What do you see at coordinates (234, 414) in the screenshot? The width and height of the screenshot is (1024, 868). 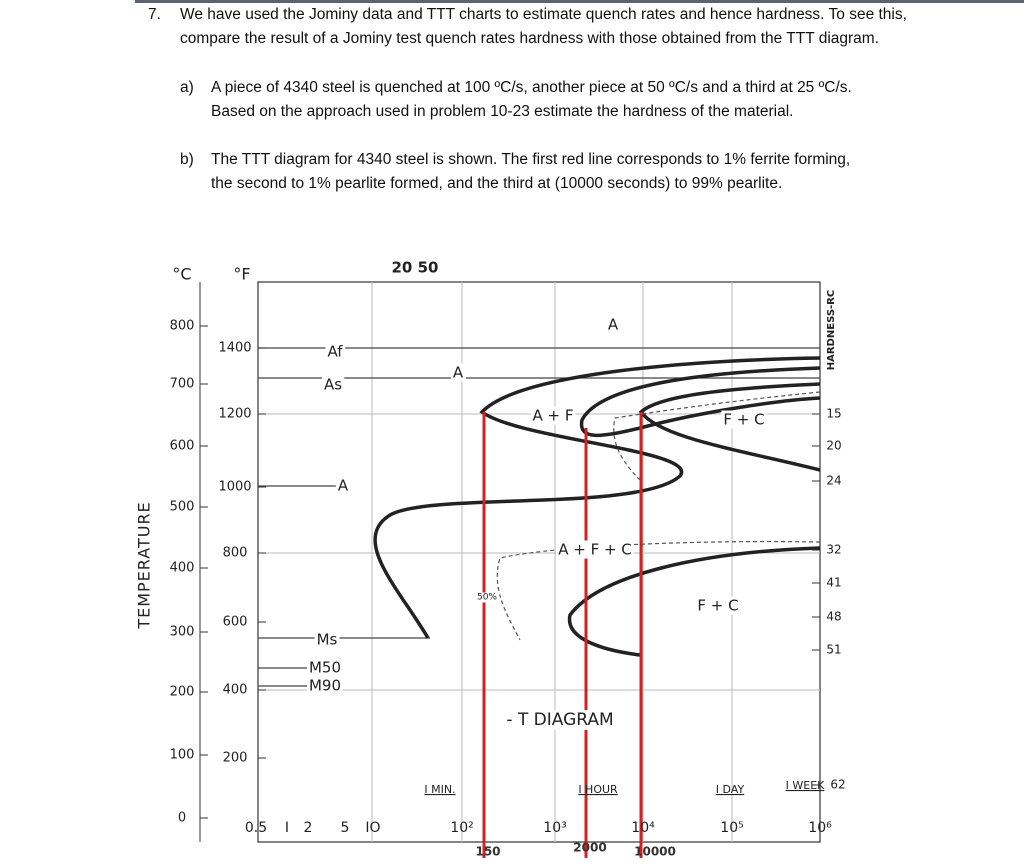 I see `fahrenheit-tick-label: 1200` at bounding box center [234, 414].